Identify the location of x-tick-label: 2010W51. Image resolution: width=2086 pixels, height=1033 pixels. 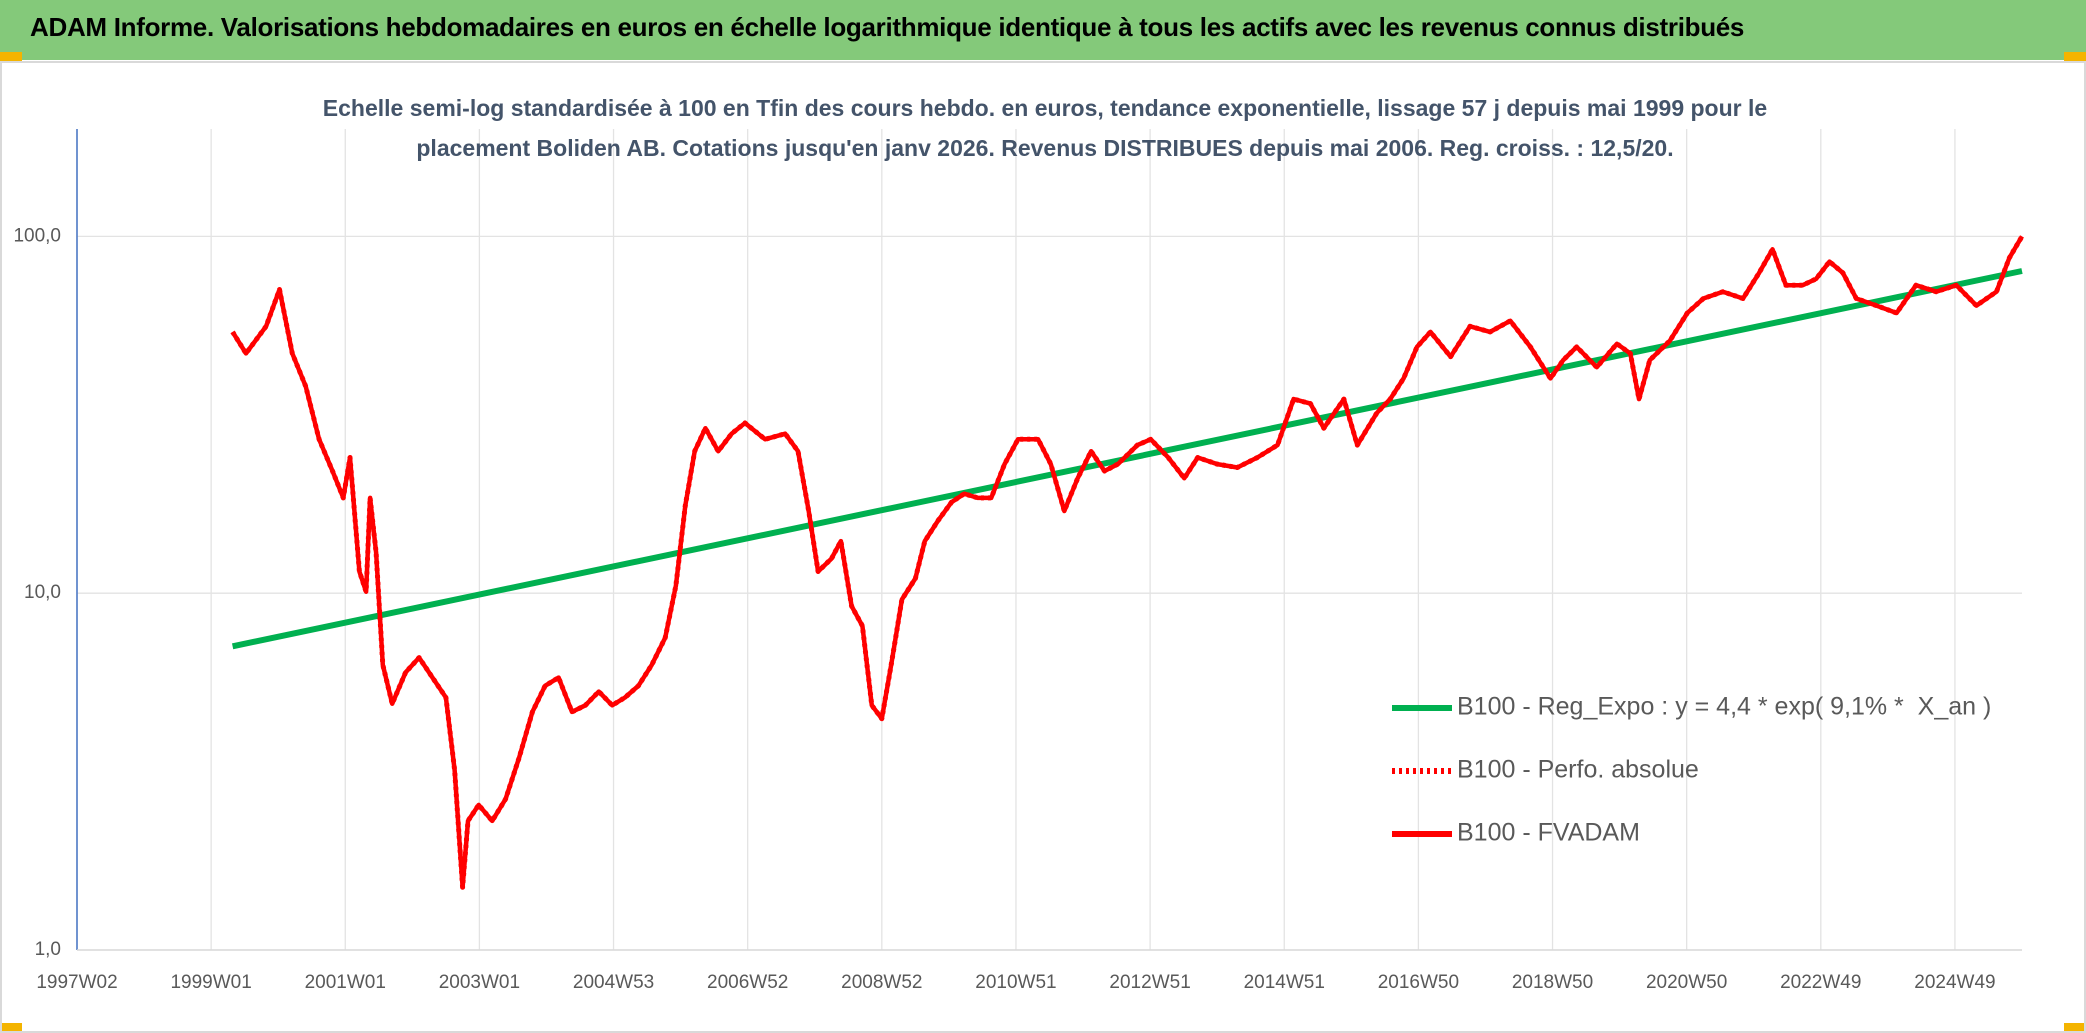
(1015, 982).